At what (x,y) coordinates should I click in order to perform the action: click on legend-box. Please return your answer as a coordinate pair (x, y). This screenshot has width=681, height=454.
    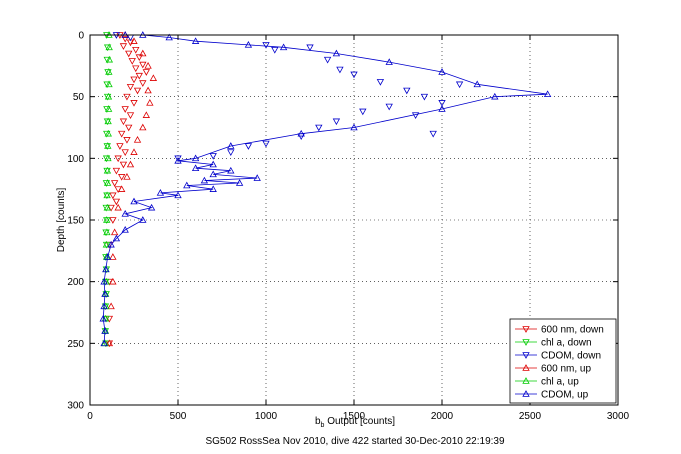
    Looking at the image, I should click on (563, 361).